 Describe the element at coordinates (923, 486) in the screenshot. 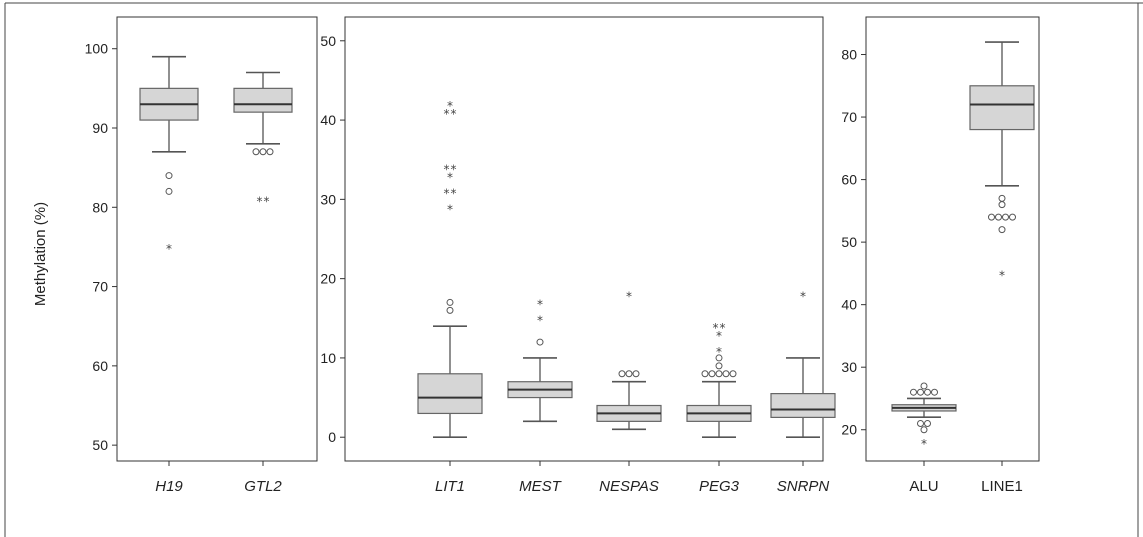

I see `category-label: ALU` at that location.